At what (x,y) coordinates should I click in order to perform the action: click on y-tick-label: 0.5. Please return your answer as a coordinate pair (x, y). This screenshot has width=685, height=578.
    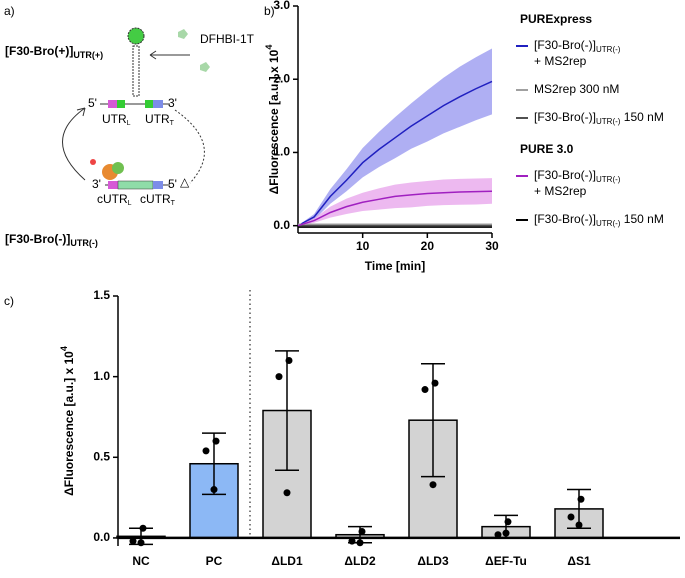
    Looking at the image, I should click on (101, 456).